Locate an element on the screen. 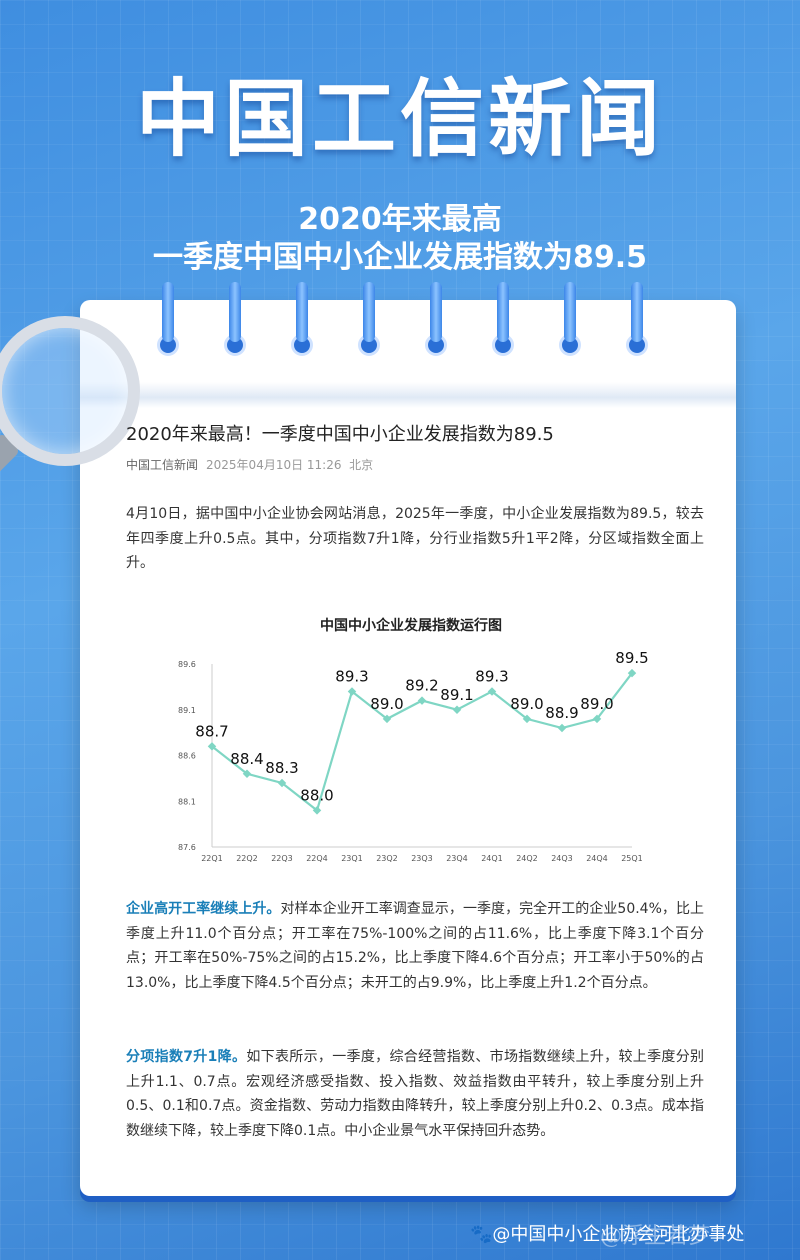 The height and width of the screenshot is (1260, 800). y-tick-label: 88.6 is located at coordinates (187, 756).